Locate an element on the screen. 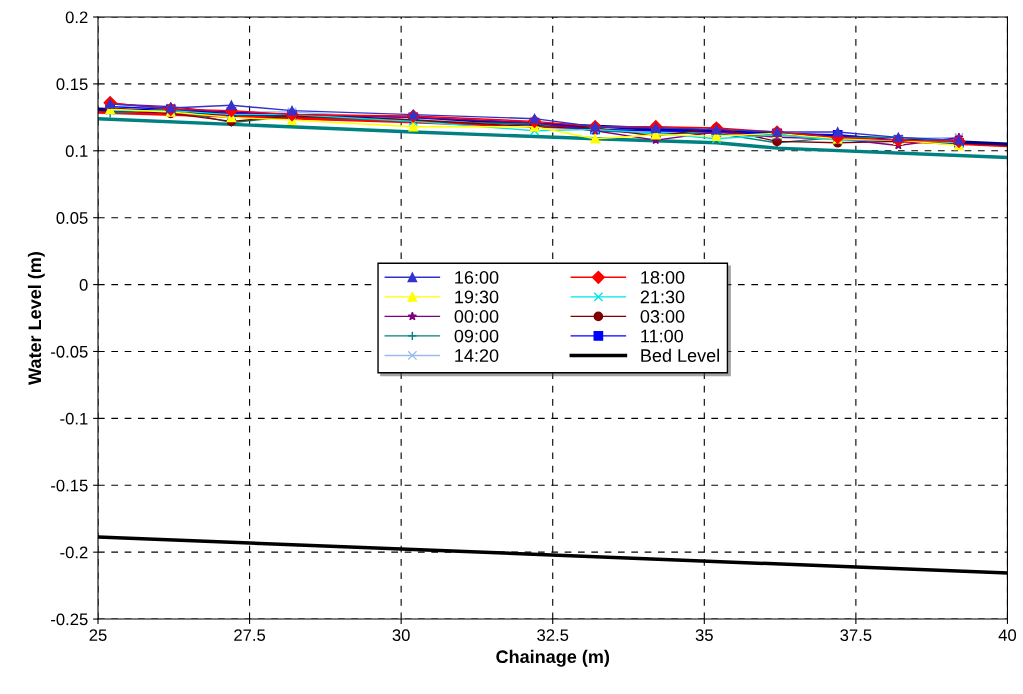  x-tick-label: 30 is located at coordinates (401, 635).